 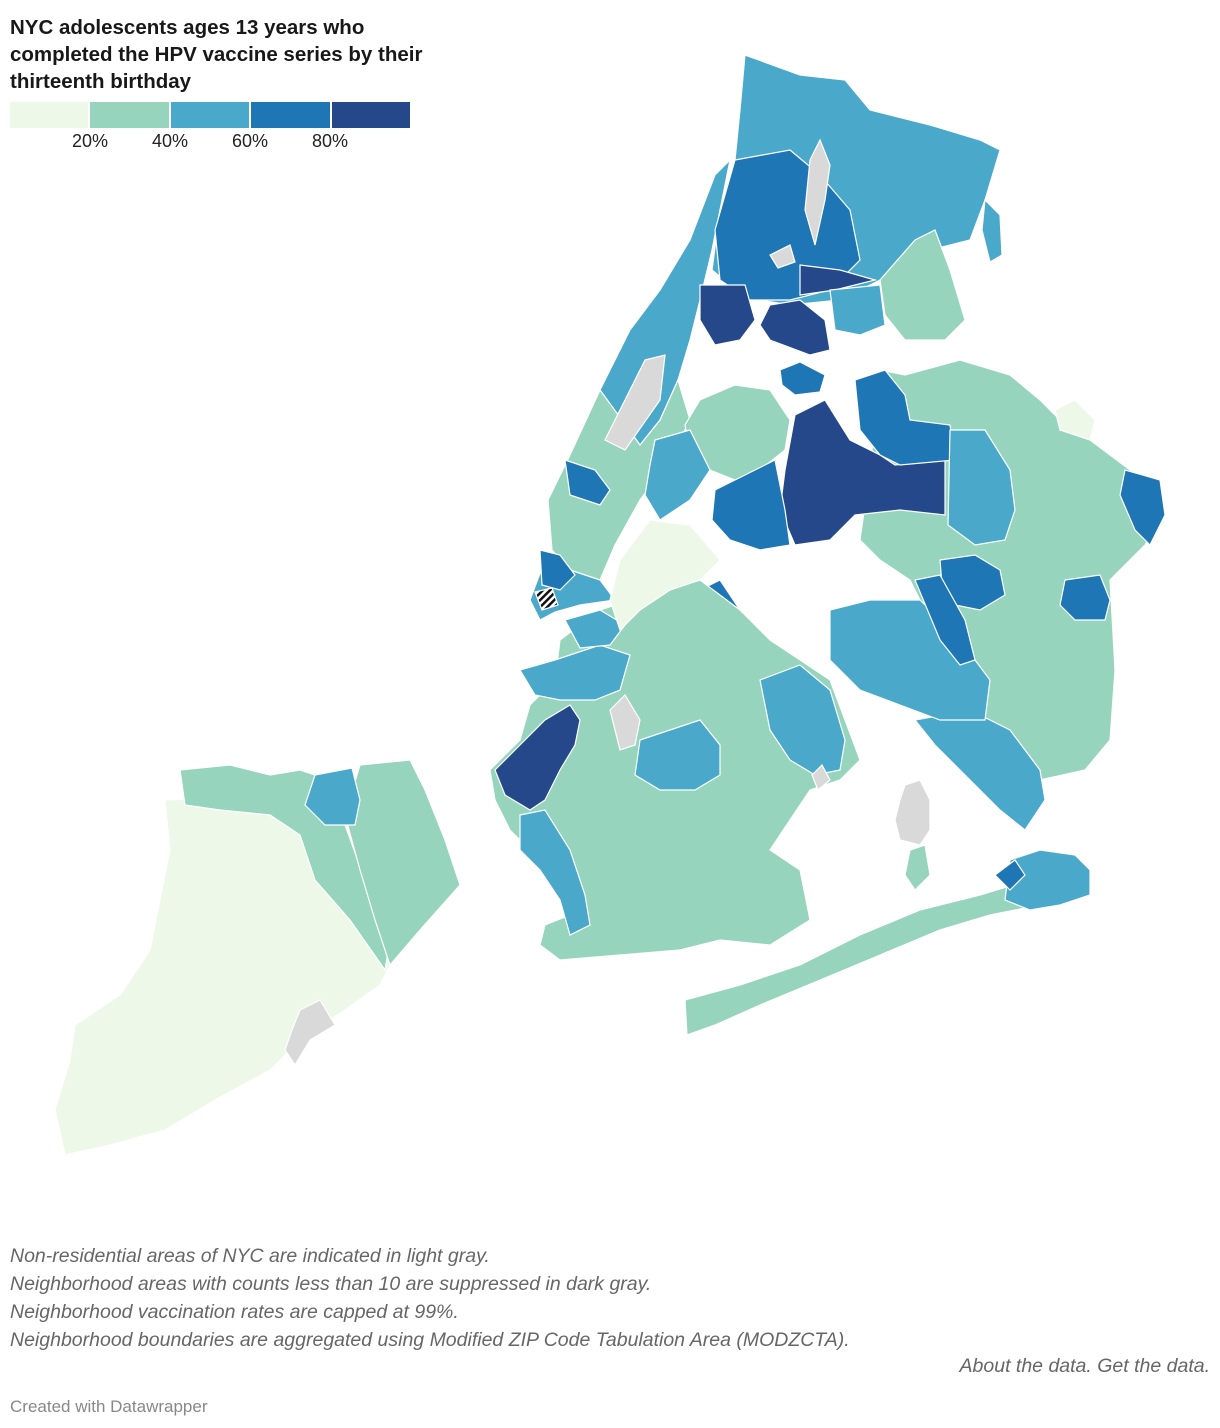 I want to click on legend-bar, so click(x=210, y=115).